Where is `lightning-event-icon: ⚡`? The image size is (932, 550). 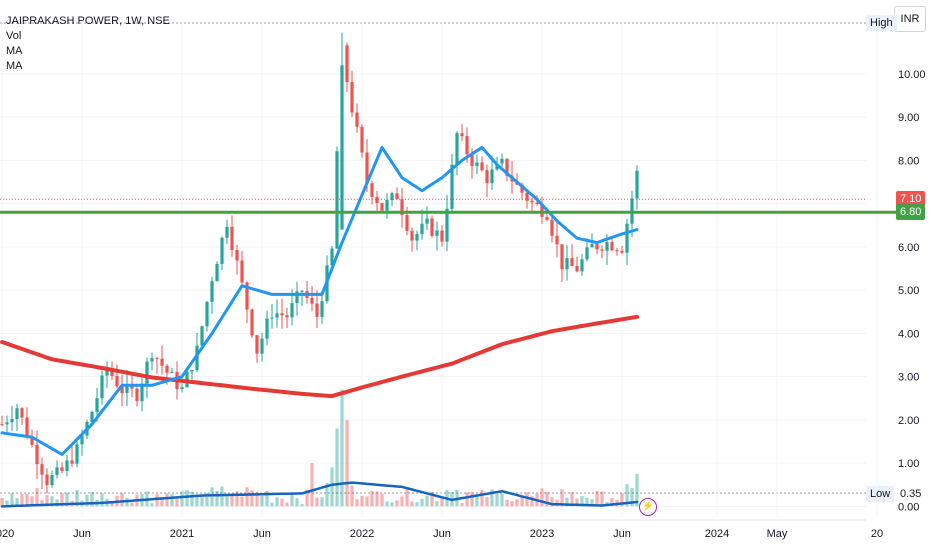 lightning-event-icon: ⚡ is located at coordinates (648, 507).